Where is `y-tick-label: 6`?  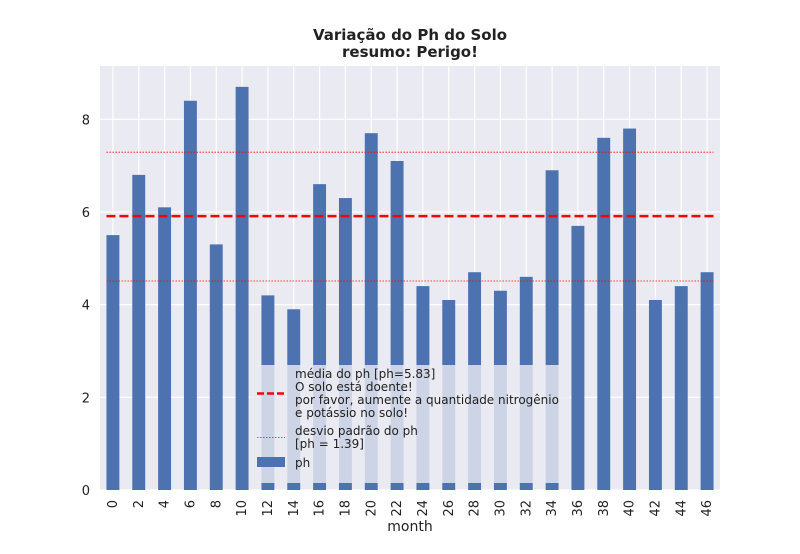
y-tick-label: 6 is located at coordinates (86, 213).